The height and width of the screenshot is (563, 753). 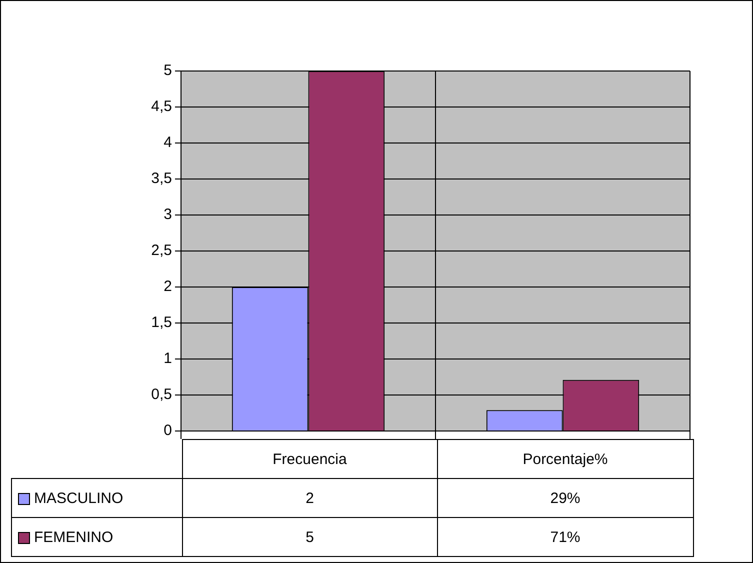 I want to click on y-tick-label: 1, so click(x=168, y=359).